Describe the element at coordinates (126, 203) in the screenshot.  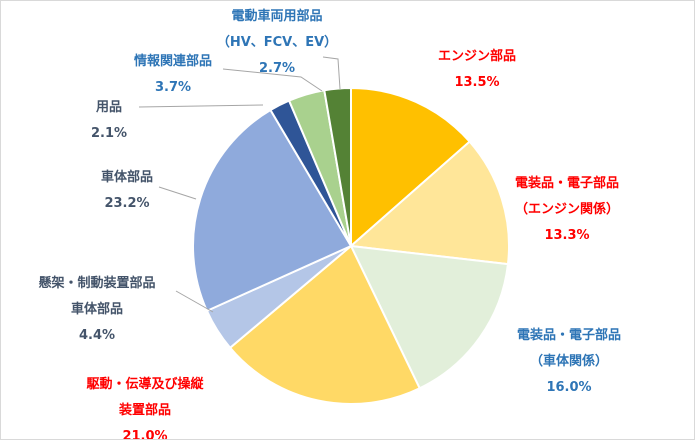
I see `slice-percent: 23.2%` at that location.